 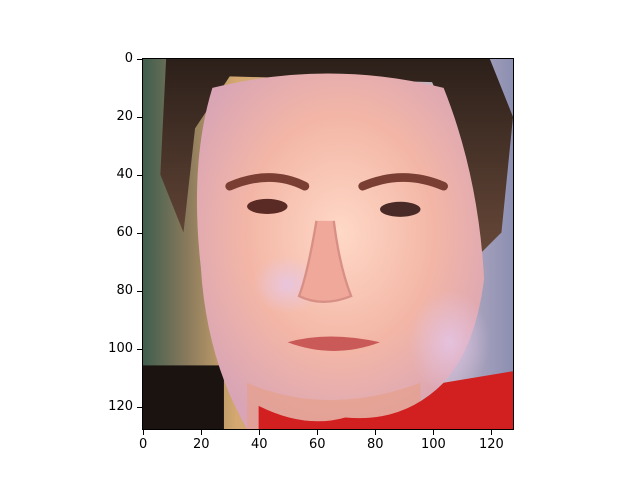 What do you see at coordinates (183, 397) in the screenshot?
I see `lower-left-dark-region` at bounding box center [183, 397].